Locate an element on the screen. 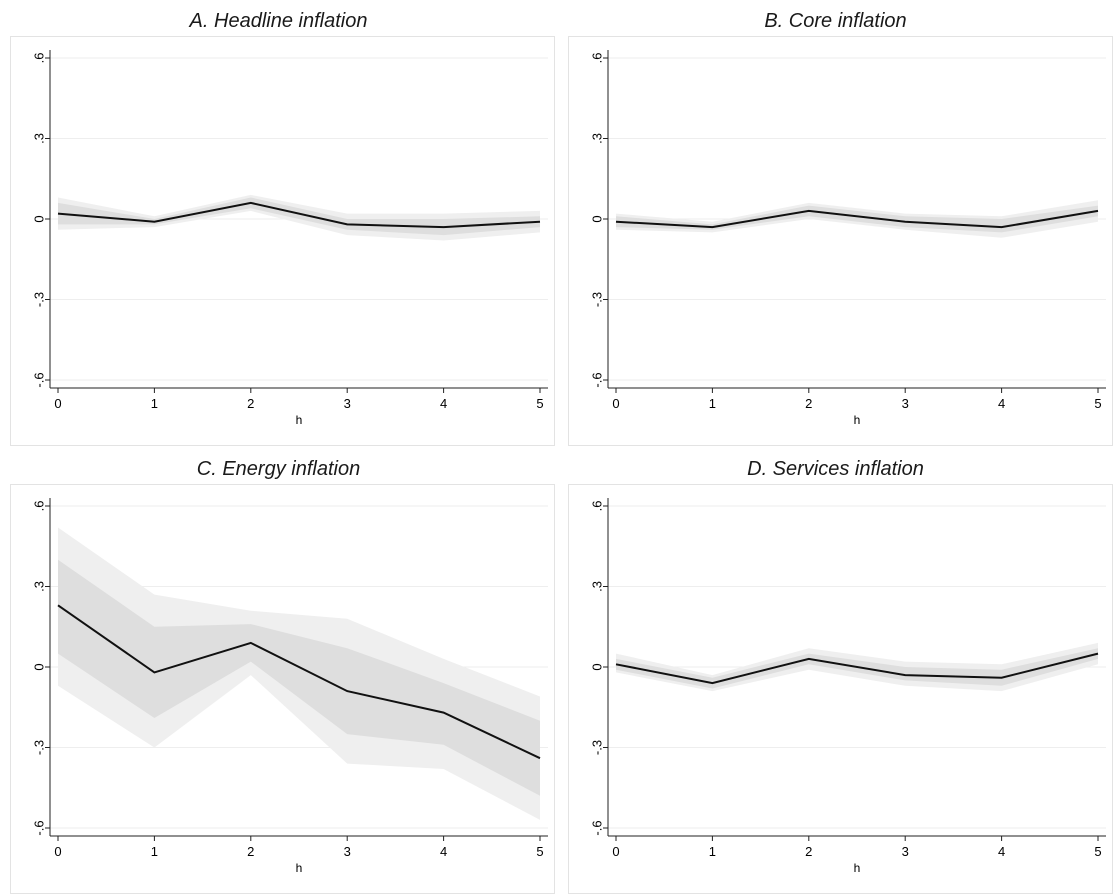  panel-a-title: A. Headline inflation is located at coordinates (278, 21).